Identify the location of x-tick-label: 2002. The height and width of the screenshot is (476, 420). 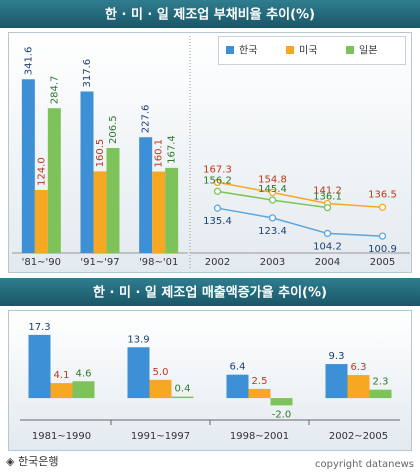
(217, 262).